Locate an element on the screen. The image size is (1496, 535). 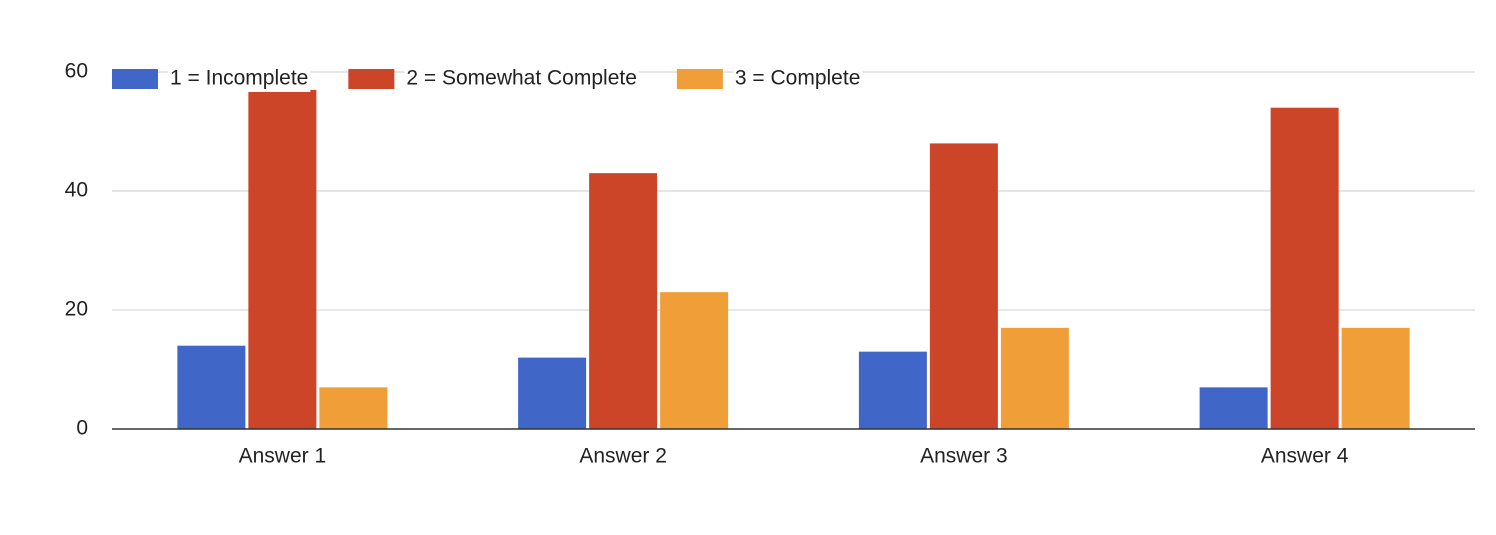
y-tick-label: 20 is located at coordinates (76, 309).